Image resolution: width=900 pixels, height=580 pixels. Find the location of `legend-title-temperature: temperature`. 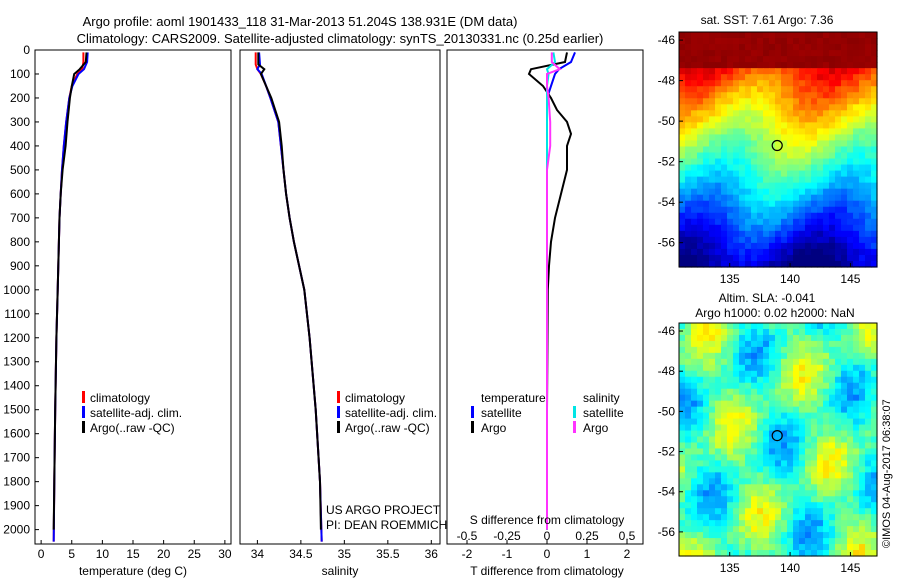

legend-title-temperature: temperature is located at coordinates (513, 398).